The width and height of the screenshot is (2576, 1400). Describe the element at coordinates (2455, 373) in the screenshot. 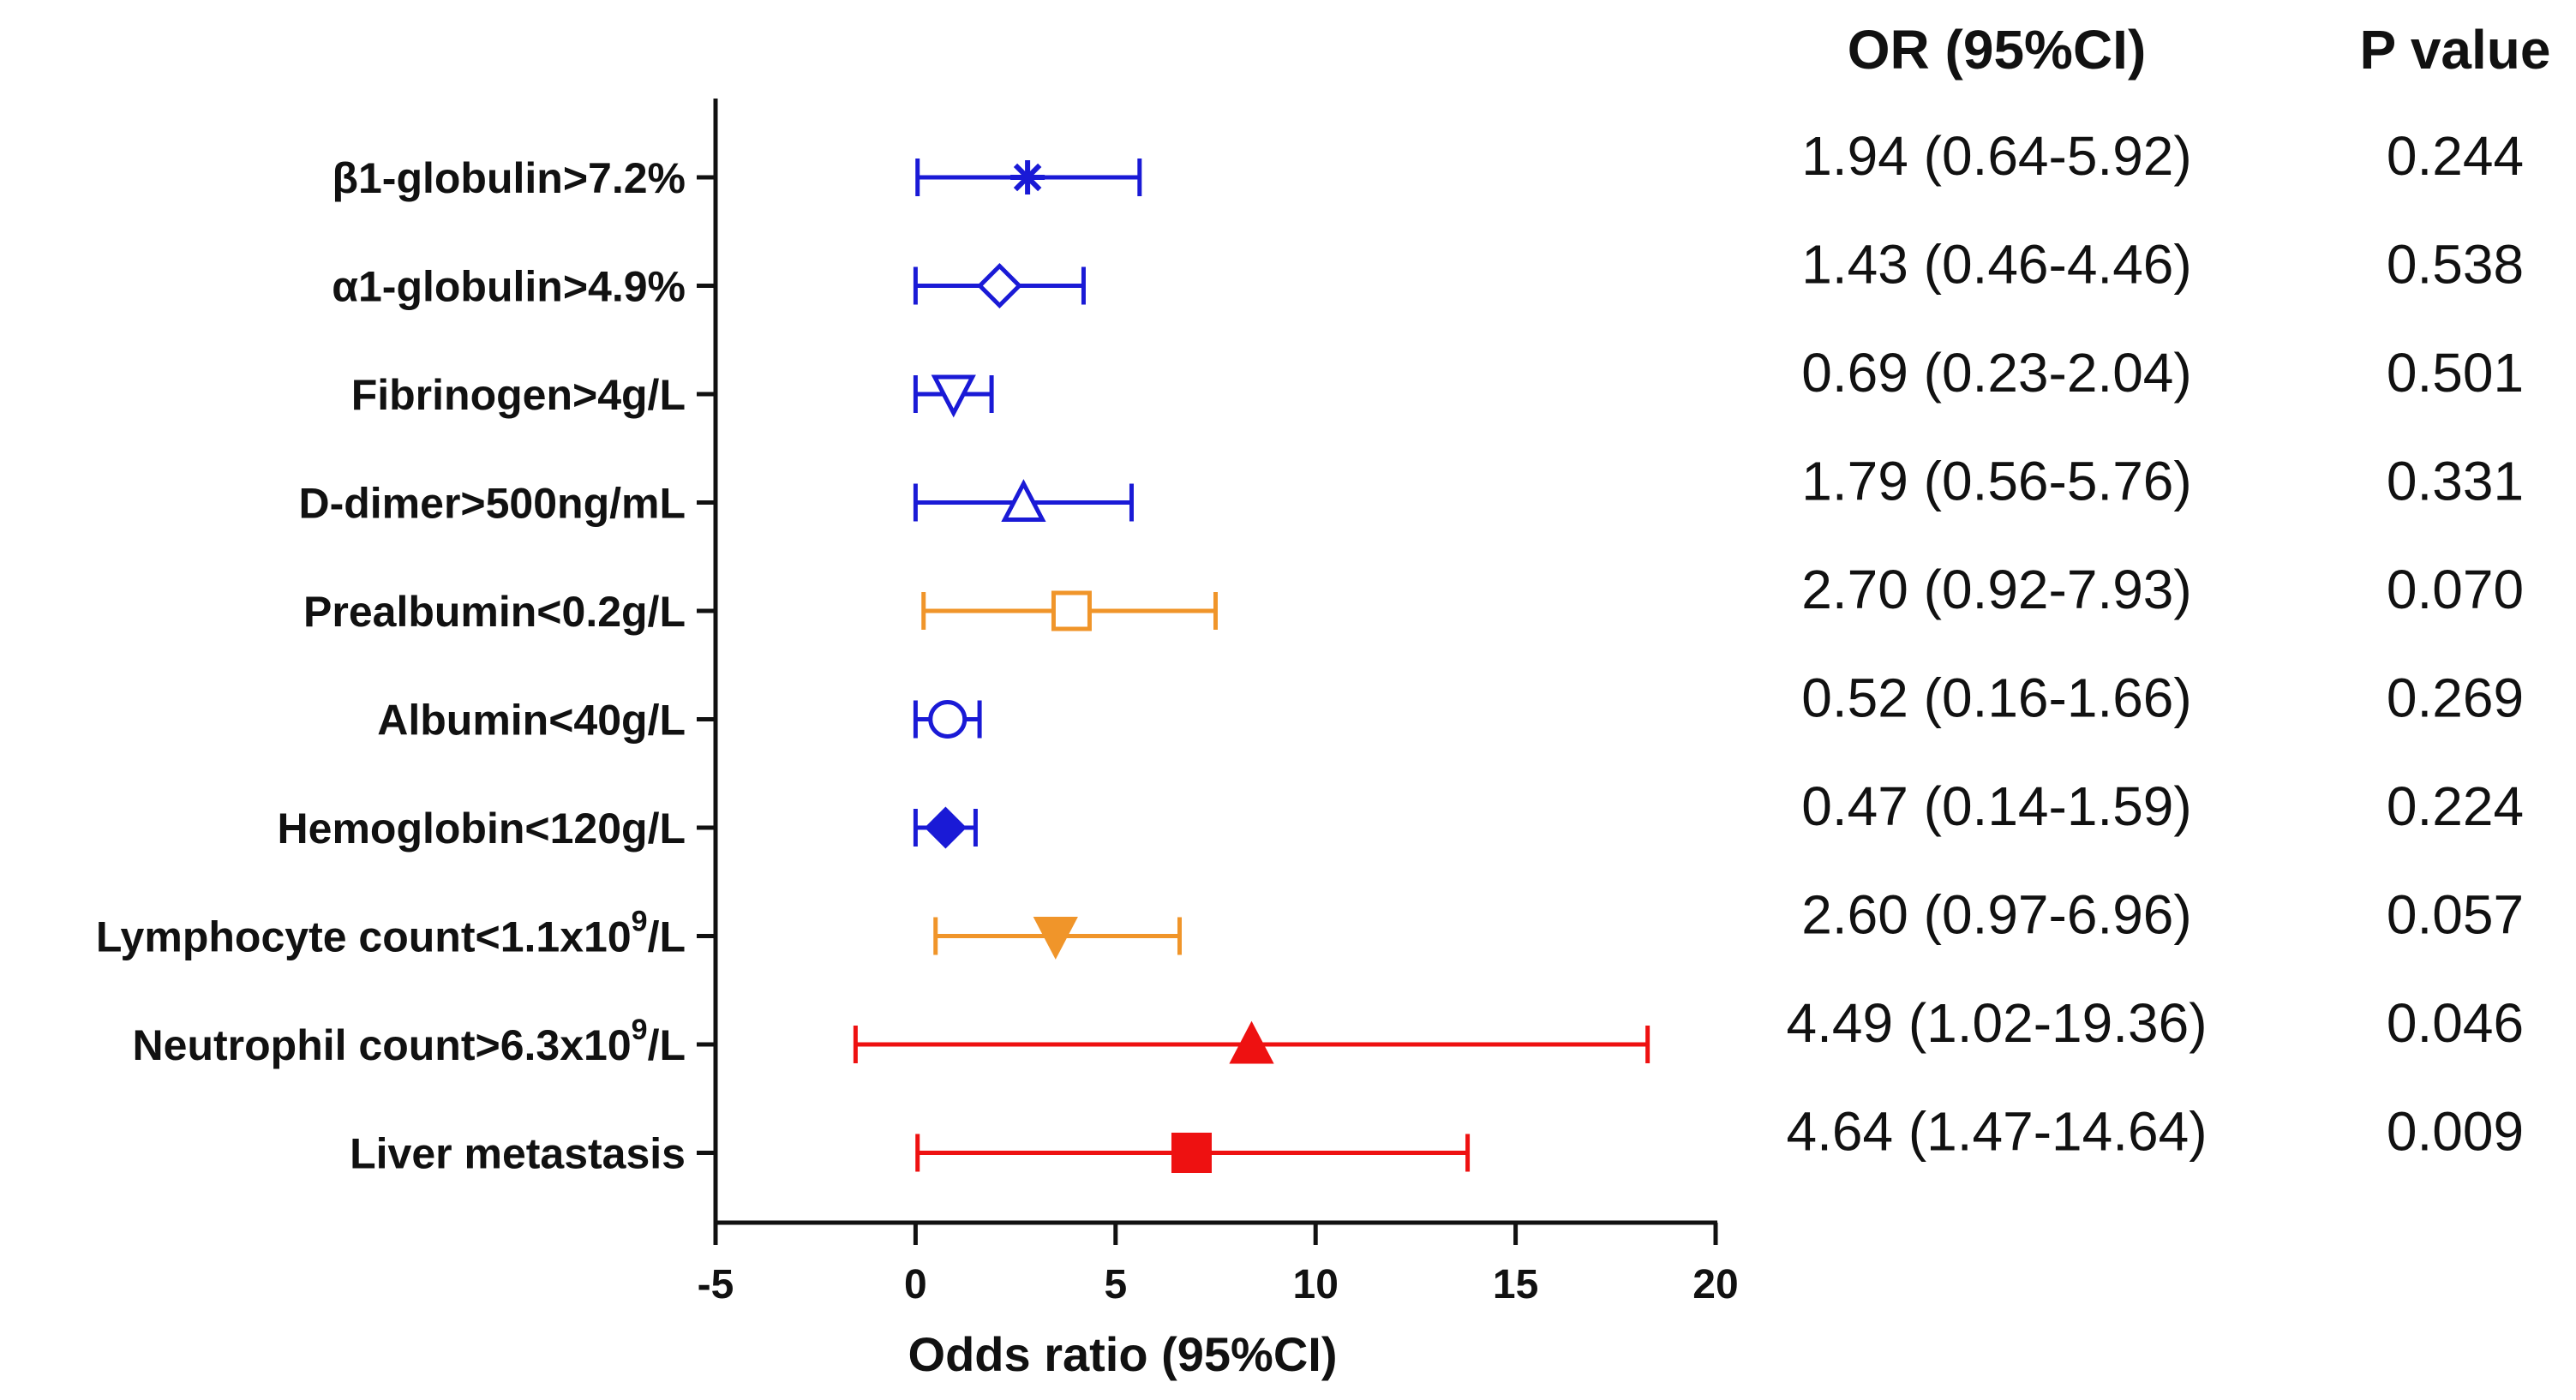

I see `p-value: 0.501` at that location.